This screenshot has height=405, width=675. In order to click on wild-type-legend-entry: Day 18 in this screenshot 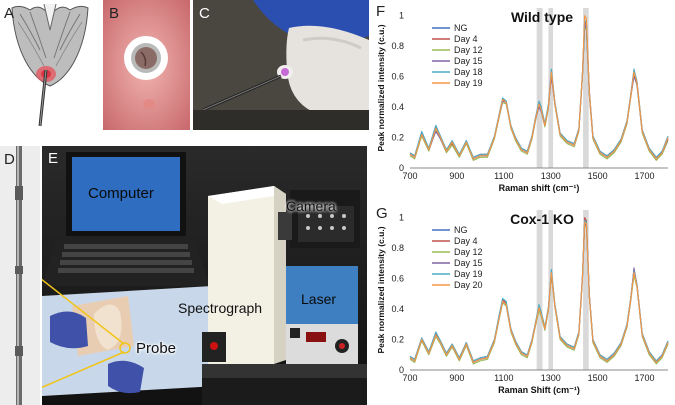, I will do `click(468, 72)`.